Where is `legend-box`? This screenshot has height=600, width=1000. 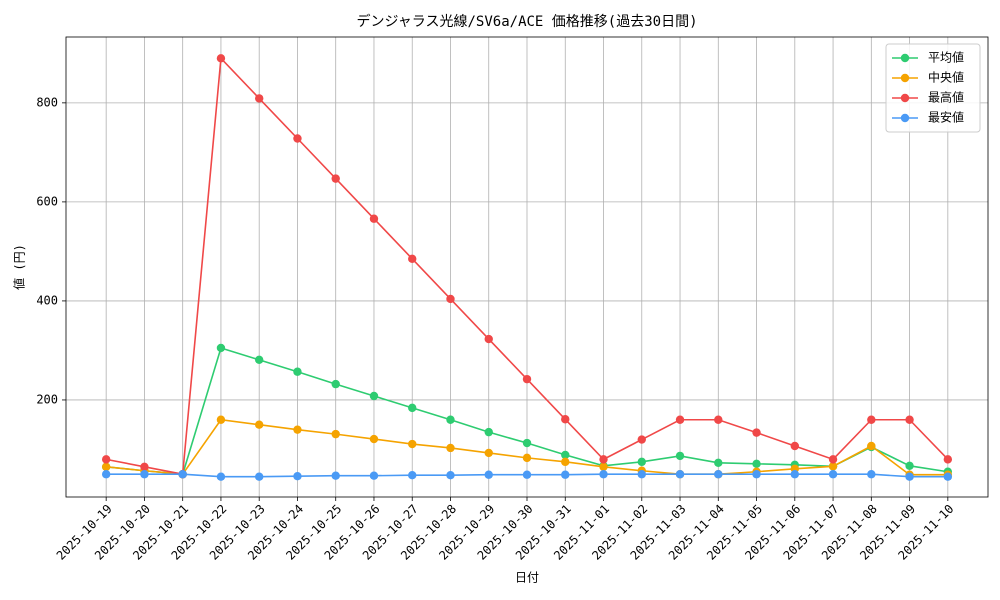 legend-box is located at coordinates (933, 88).